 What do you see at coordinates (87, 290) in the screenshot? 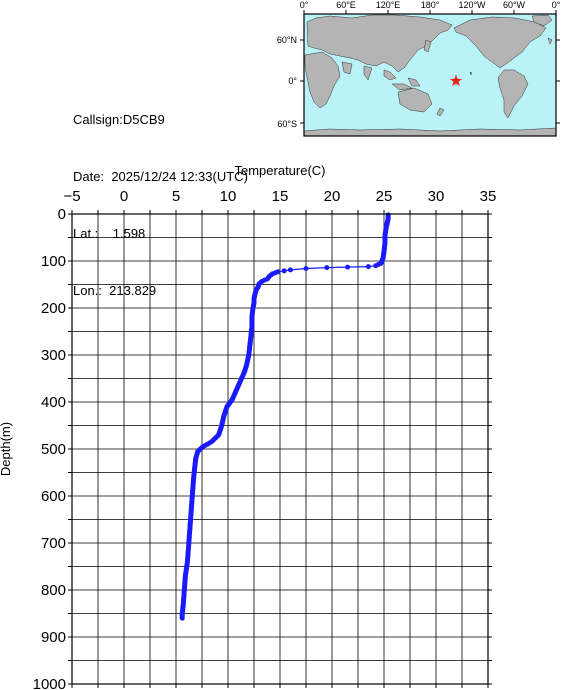
I see `lon-label: Lon.:` at bounding box center [87, 290].